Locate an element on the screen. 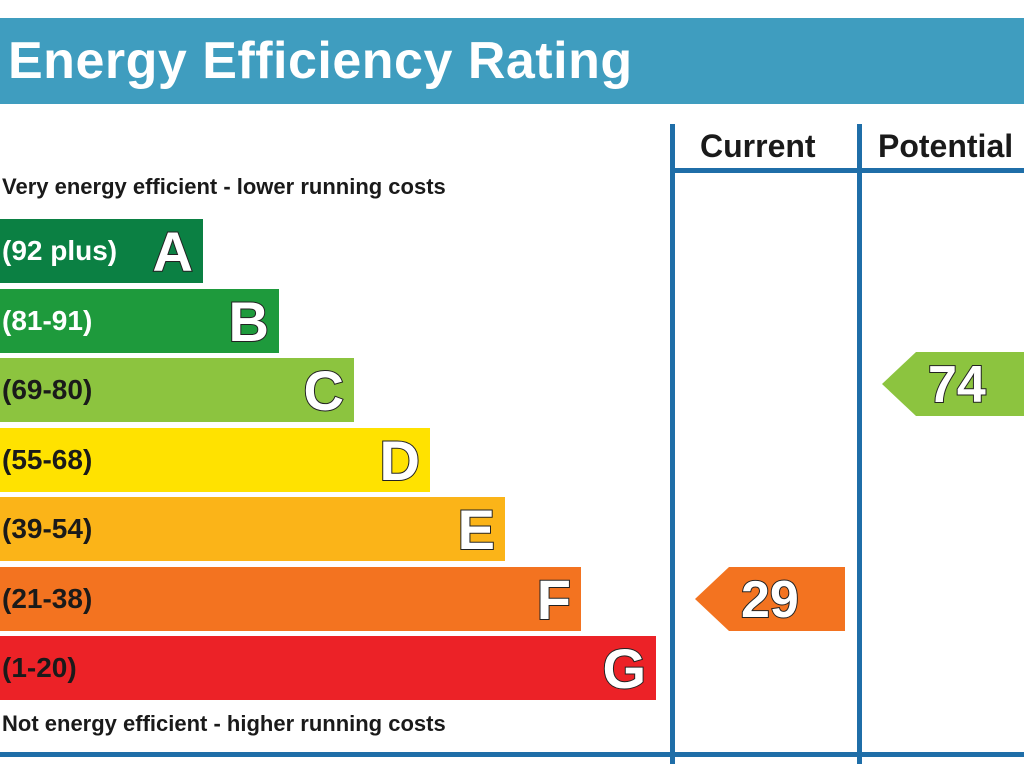 This screenshot has height=768, width=1024. band-d: (55-68) D is located at coordinates (215, 460).